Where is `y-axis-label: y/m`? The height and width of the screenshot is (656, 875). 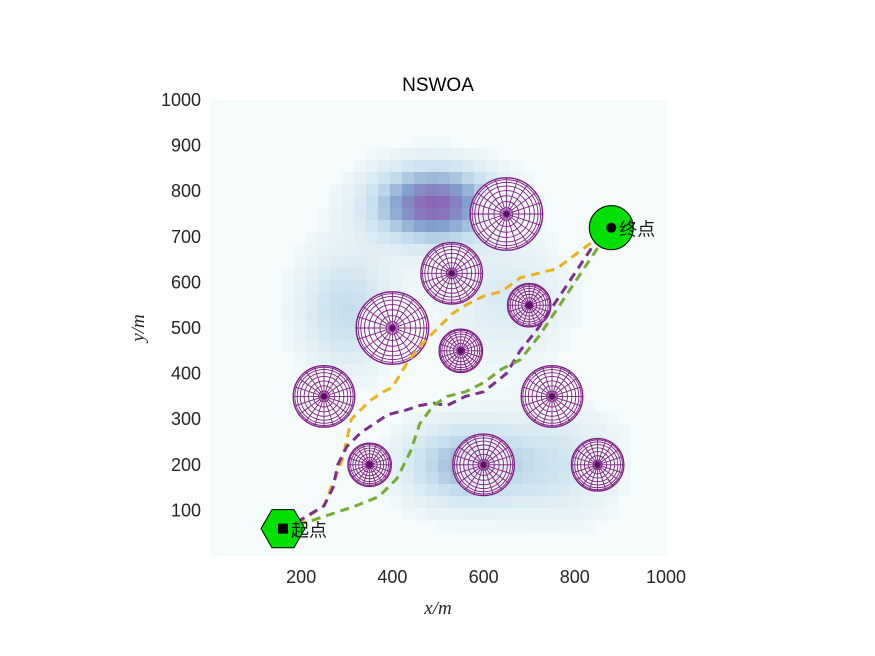
y-axis-label: y/m is located at coordinates (138, 328).